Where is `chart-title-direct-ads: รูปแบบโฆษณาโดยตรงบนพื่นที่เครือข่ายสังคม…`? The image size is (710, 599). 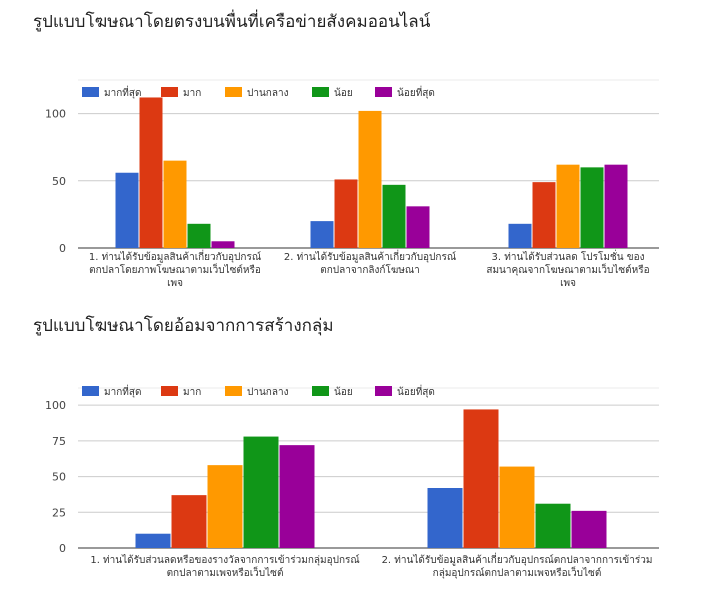 chart-title-direct-ads: รูปแบบโฆษณาโดยตรงบนพื่นที่เครือข่ายสังคม… is located at coordinates (232, 22).